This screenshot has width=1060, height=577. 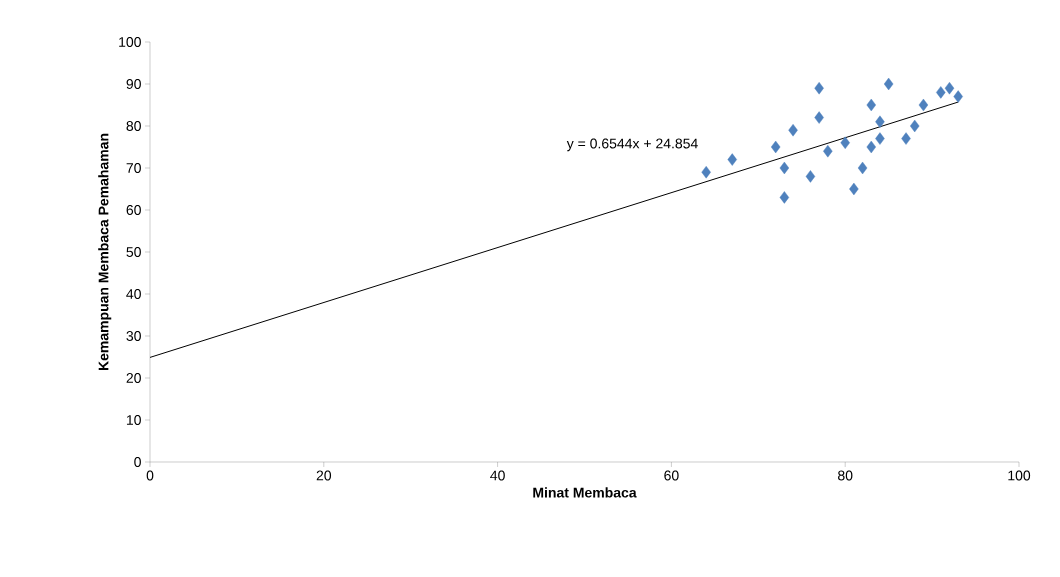 What do you see at coordinates (130, 42) in the screenshot?
I see `y-tick-label: 100` at bounding box center [130, 42].